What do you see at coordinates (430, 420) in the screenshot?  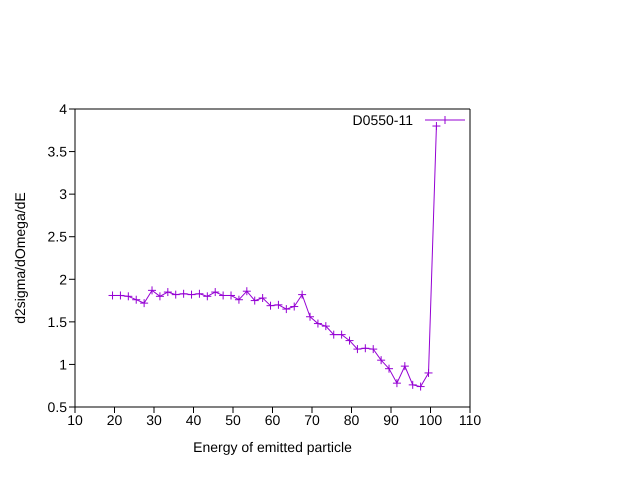 I see `x-tick-label: 100` at bounding box center [430, 420].